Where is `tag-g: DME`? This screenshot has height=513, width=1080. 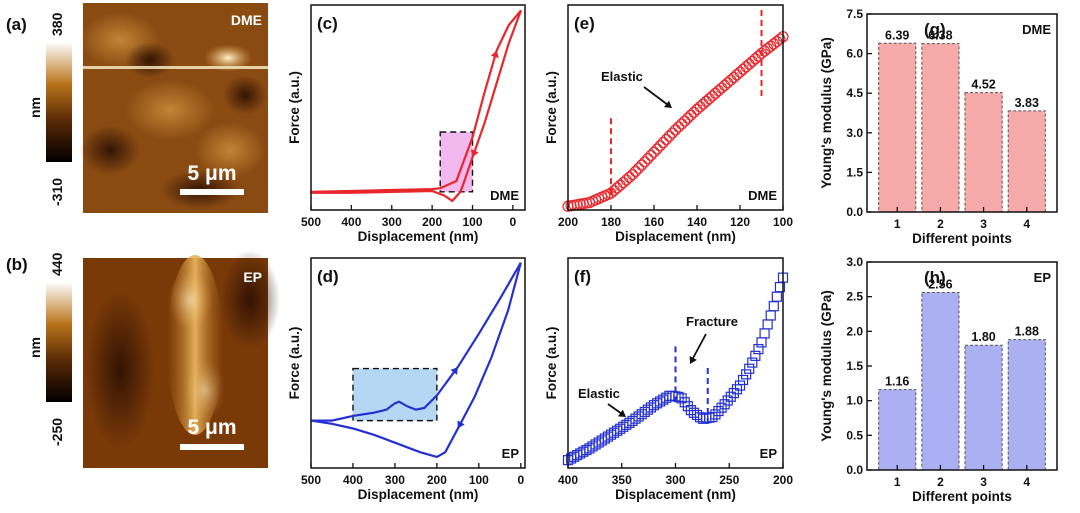
tag-g: DME is located at coordinates (1036, 29).